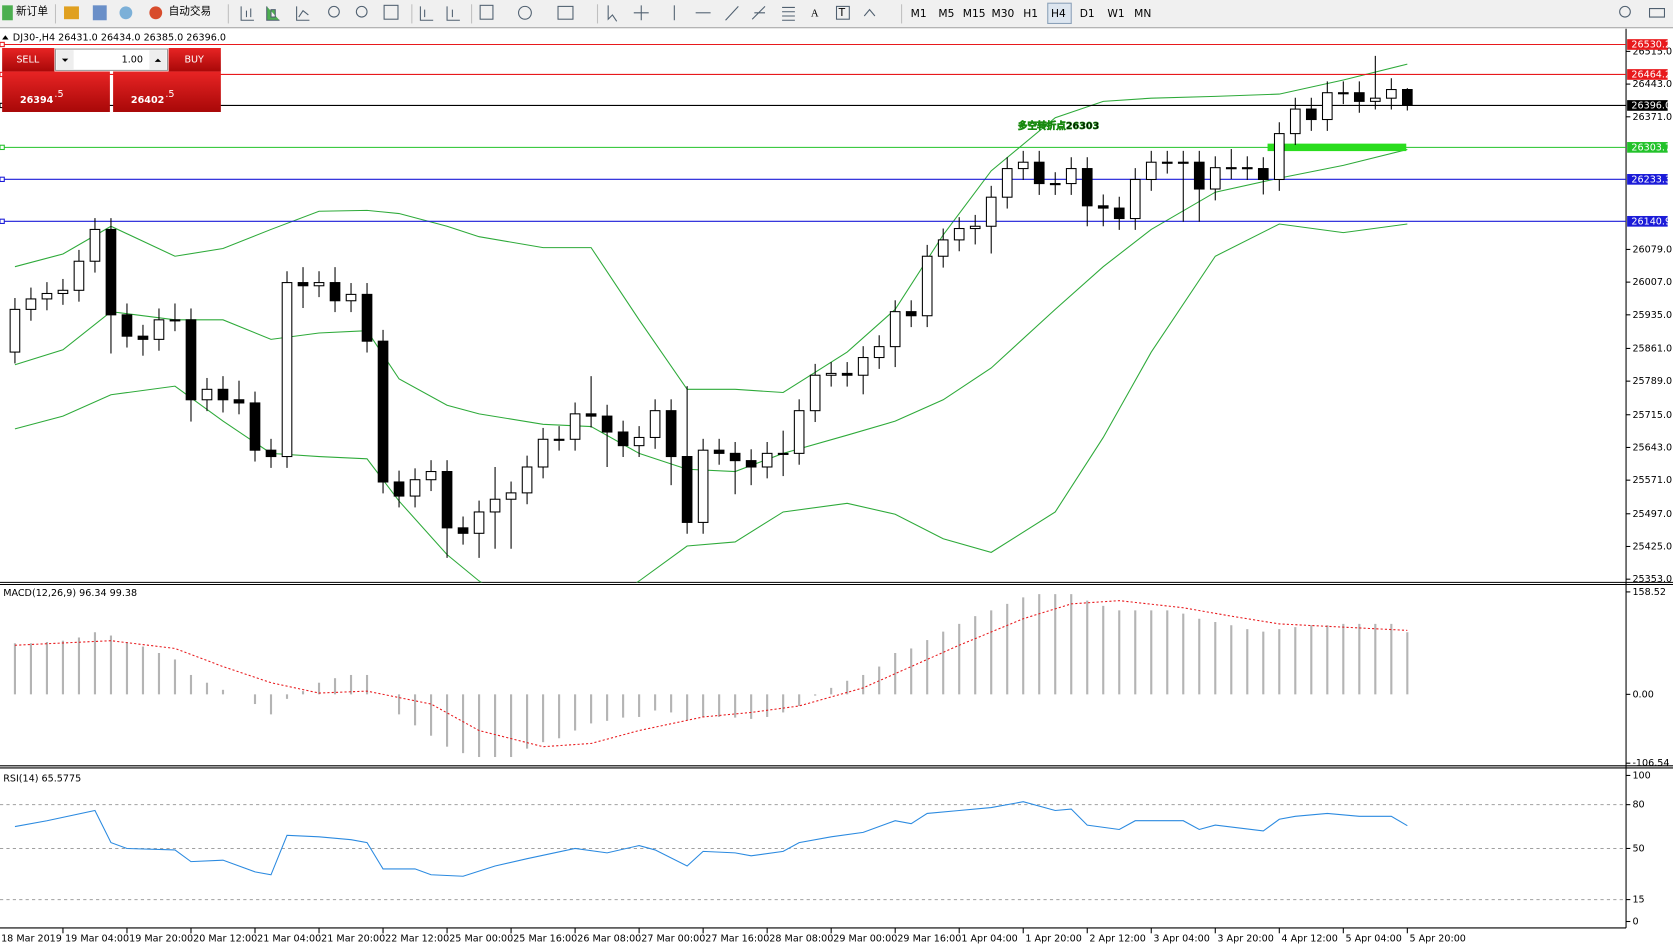 The width and height of the screenshot is (1673, 945). I want to click on level-label: 26464.2, so click(1651, 74).